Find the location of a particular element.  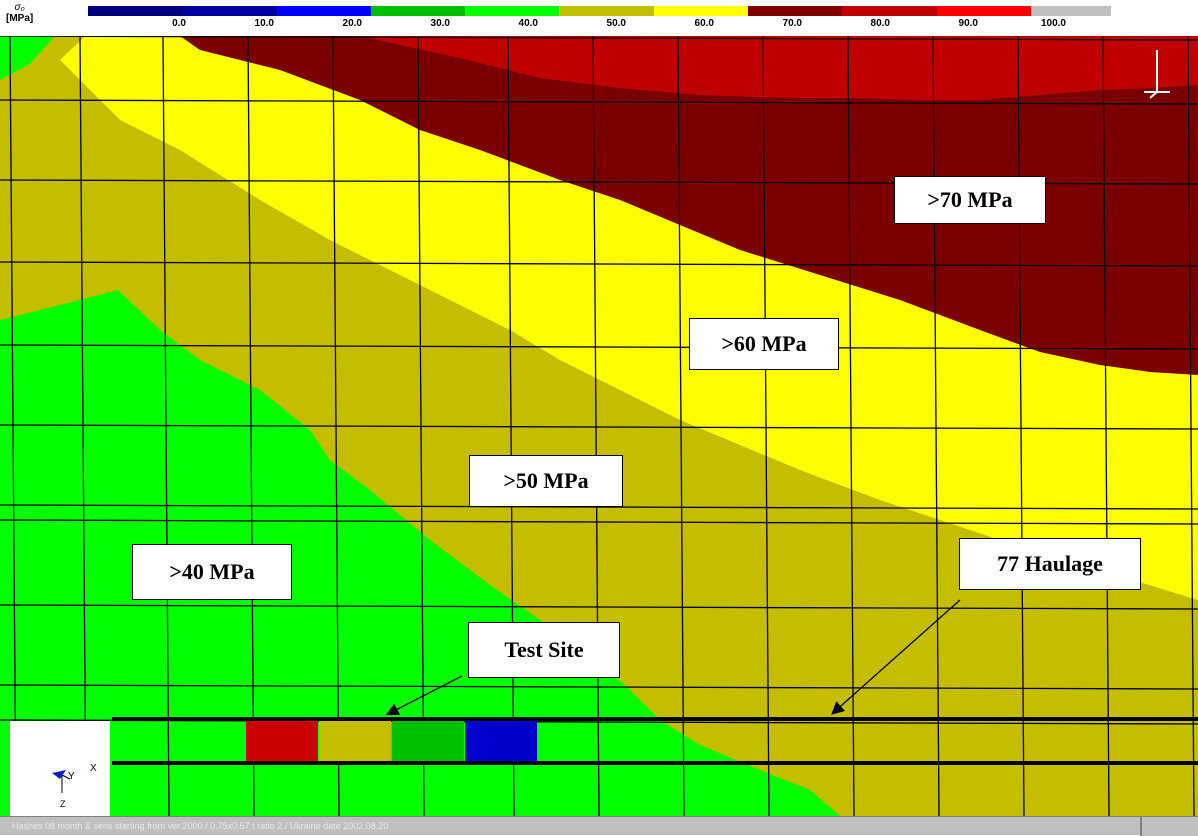

legend-unit: σ₀ [MPa] is located at coordinates (19, 13).